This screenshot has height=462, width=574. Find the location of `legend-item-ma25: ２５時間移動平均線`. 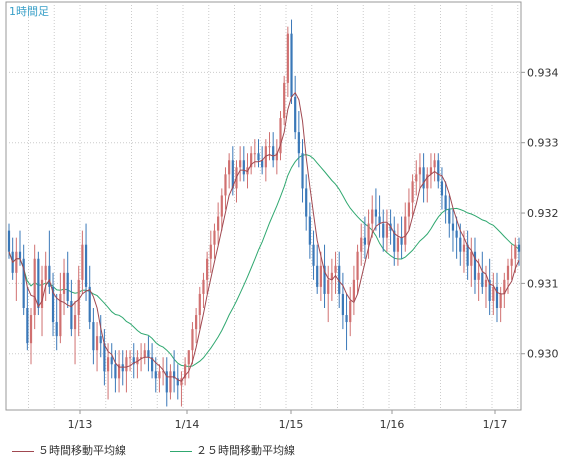

legend-item-ma25: ２５時間移動平均線 is located at coordinates (232, 450).